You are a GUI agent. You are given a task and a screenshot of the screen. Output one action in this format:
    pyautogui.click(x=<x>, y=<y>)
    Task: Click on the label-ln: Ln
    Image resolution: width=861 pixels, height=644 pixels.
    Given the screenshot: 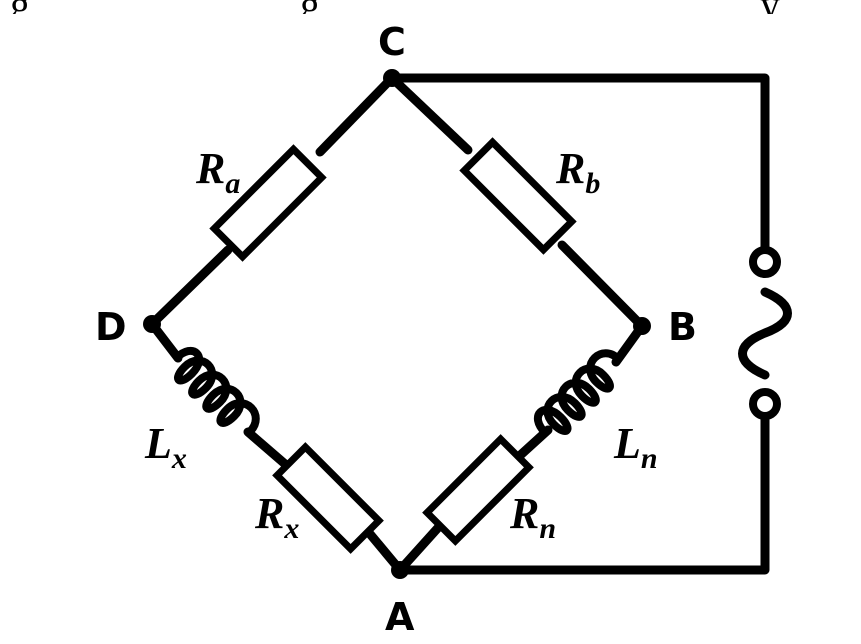 What is the action you would take?
    pyautogui.click(x=635, y=447)
    